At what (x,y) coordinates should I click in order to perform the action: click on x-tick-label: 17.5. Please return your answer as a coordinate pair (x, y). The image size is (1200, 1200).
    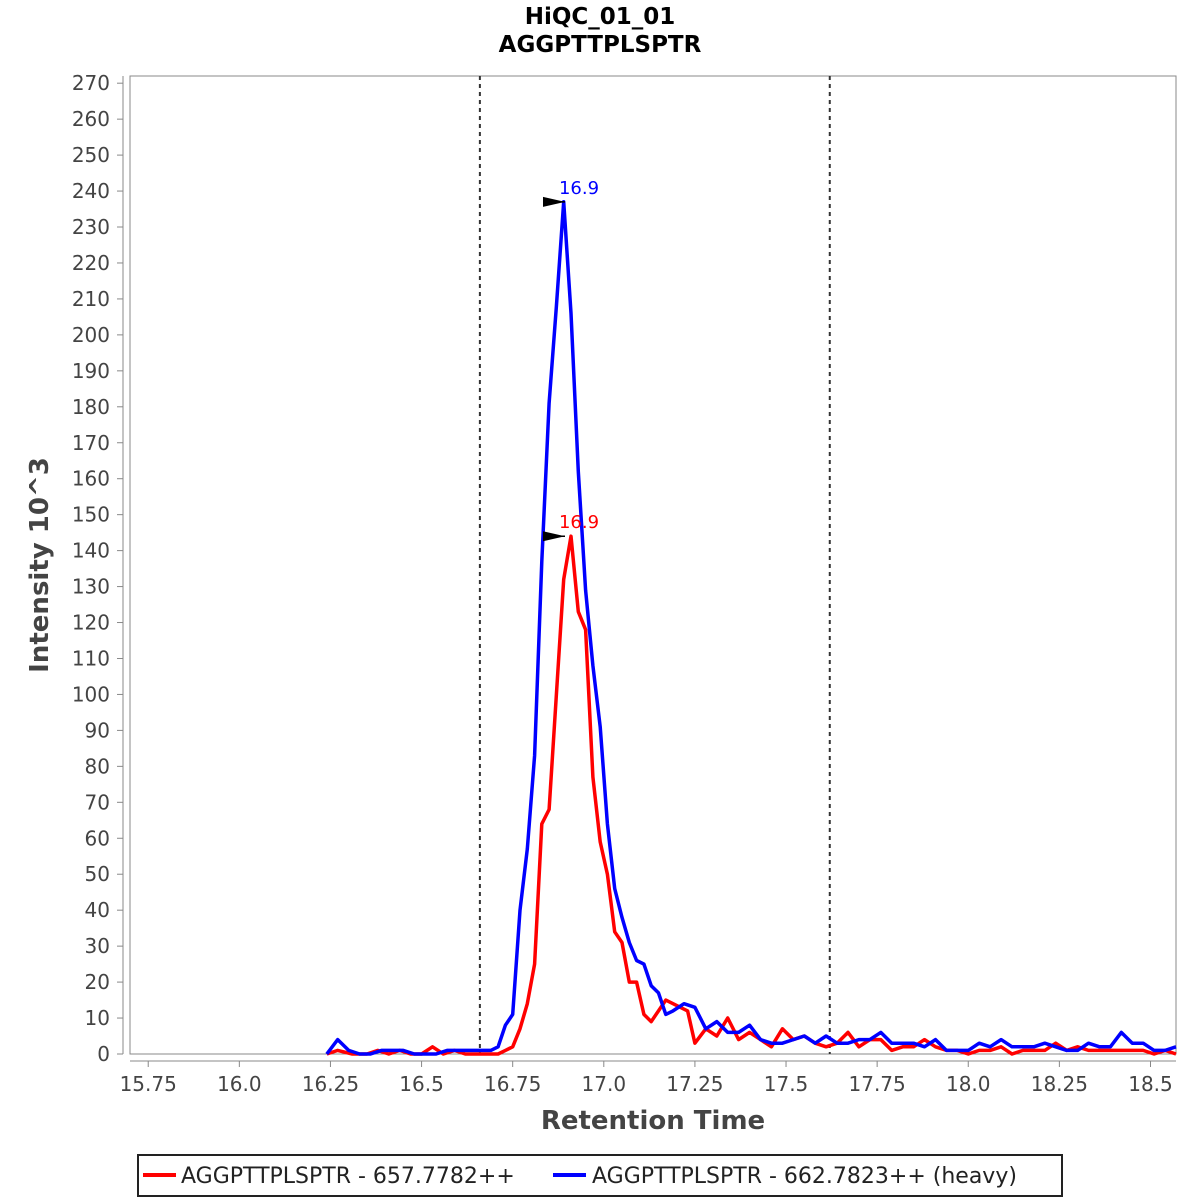
    Looking at the image, I should click on (786, 1084).